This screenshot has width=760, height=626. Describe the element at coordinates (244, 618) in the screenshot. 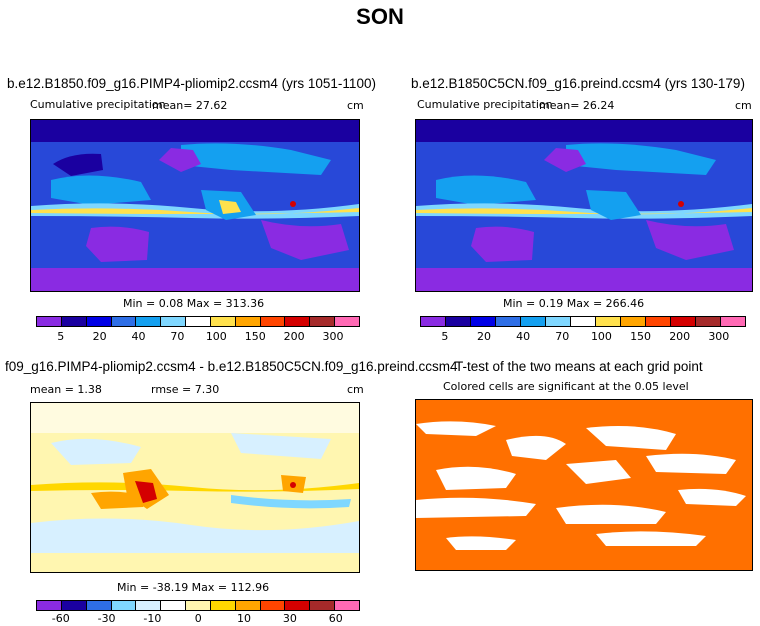

I see `colorbar-tick-label: 10` at that location.